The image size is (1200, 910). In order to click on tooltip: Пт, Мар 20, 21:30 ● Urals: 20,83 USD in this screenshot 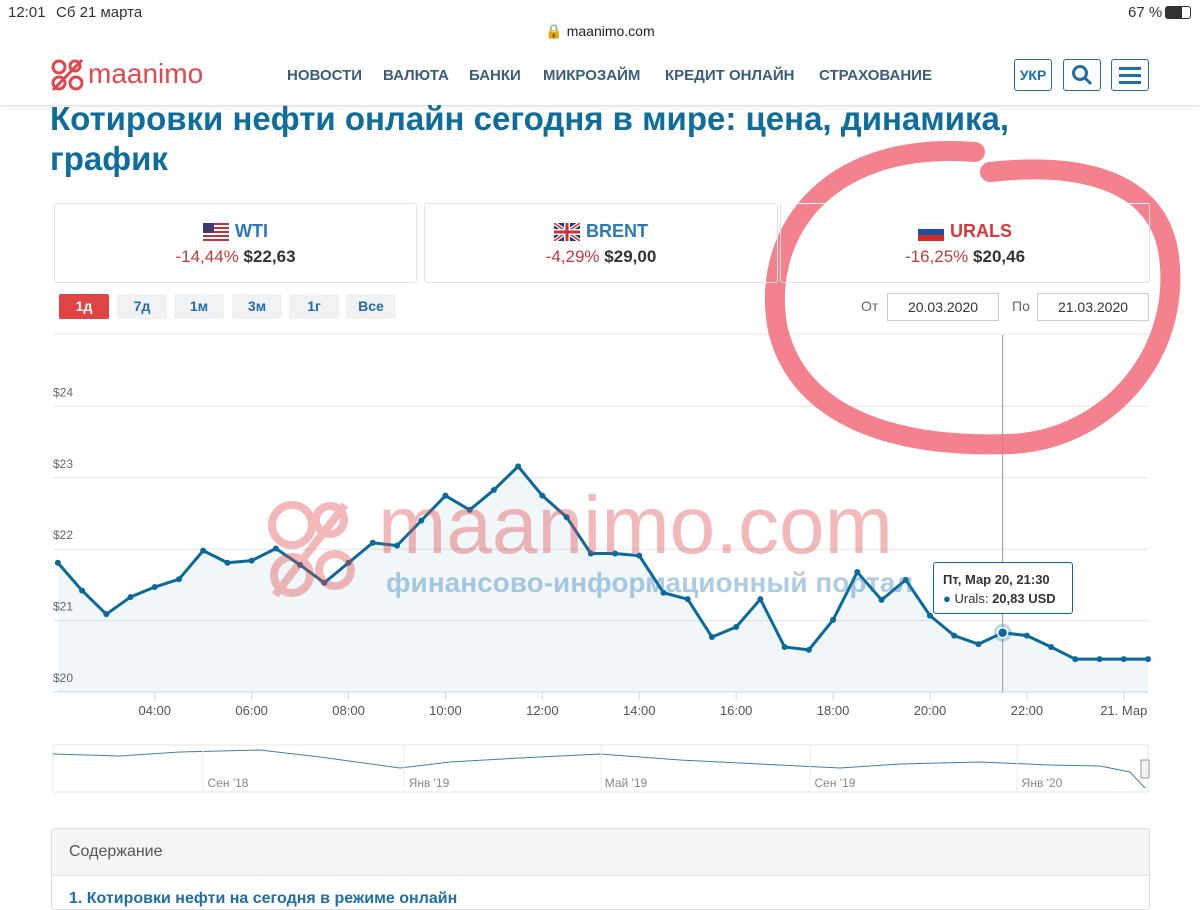, I will do `click(1003, 588)`.